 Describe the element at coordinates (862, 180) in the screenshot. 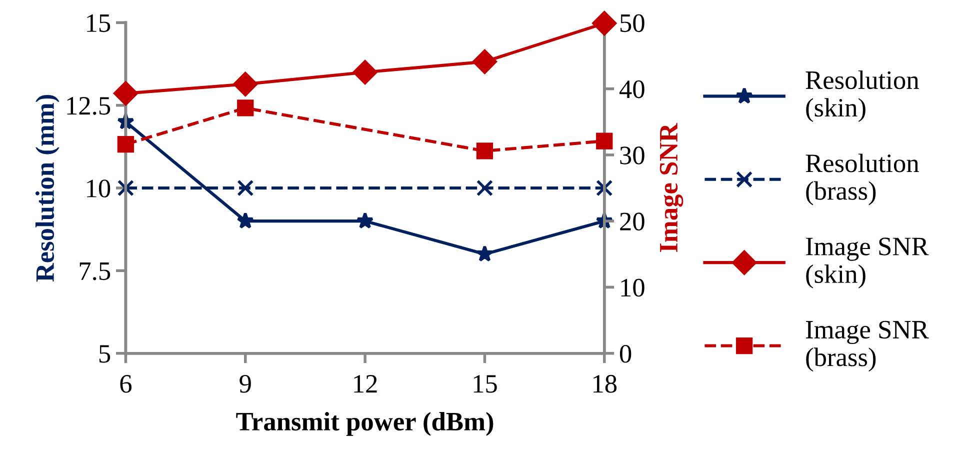

I see `legend-label: Resolution (brass)` at that location.